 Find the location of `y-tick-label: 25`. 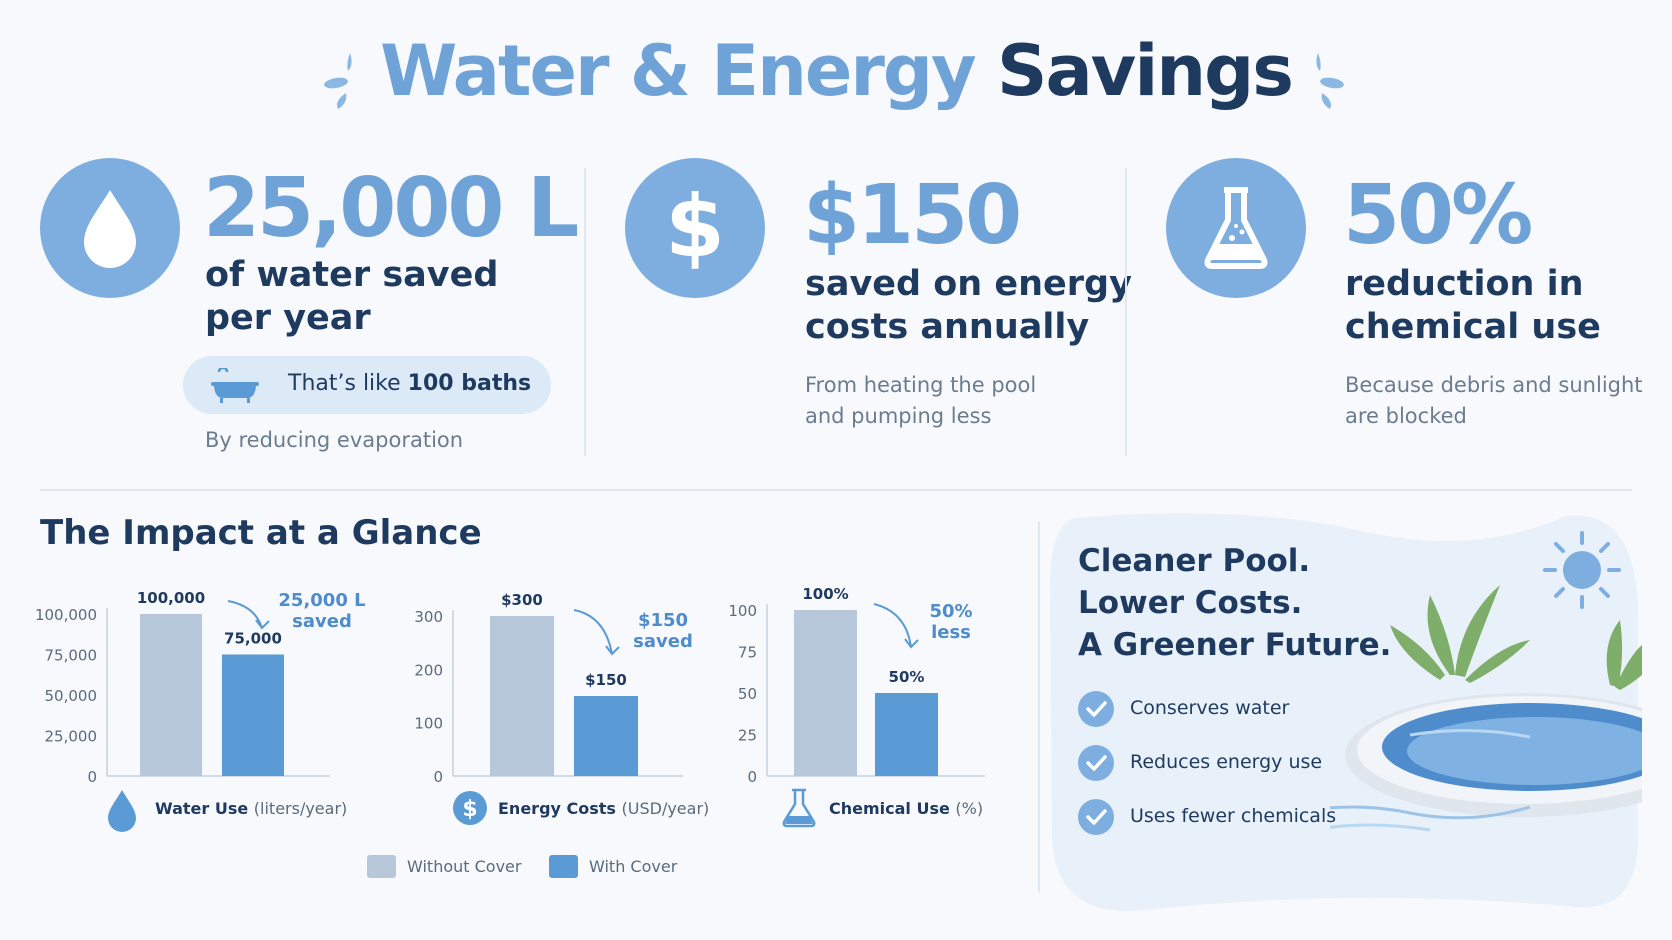

y-tick-label: 25 is located at coordinates (747, 736).